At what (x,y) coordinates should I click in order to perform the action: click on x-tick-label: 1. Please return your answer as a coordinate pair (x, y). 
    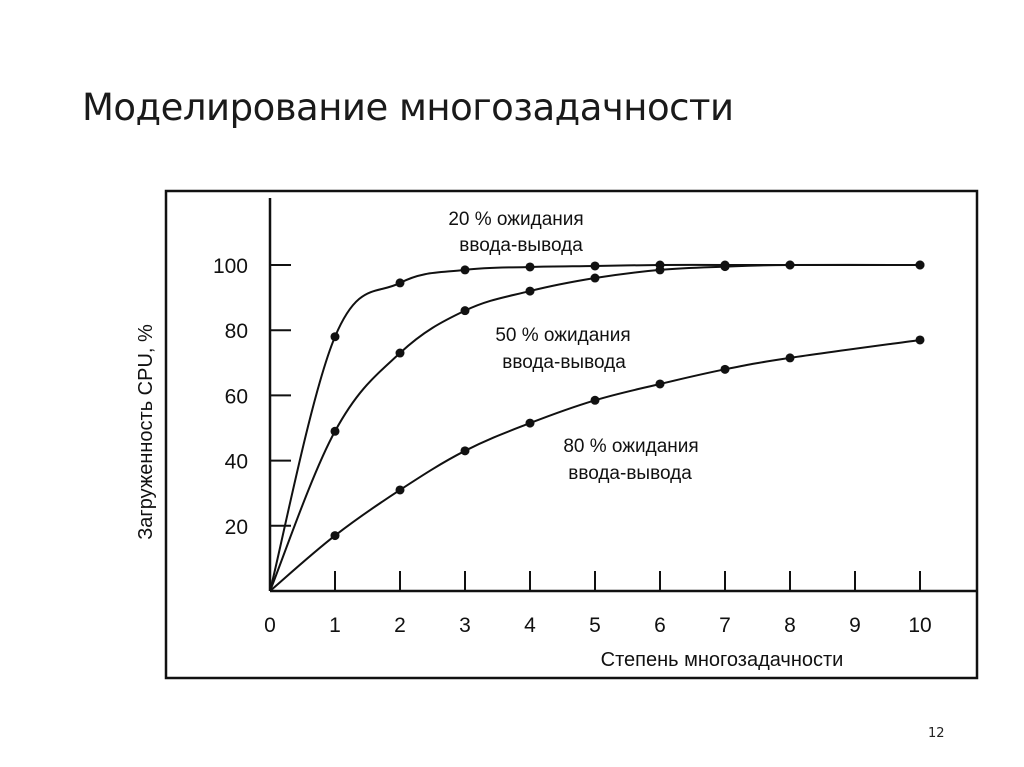
    Looking at the image, I should click on (335, 625).